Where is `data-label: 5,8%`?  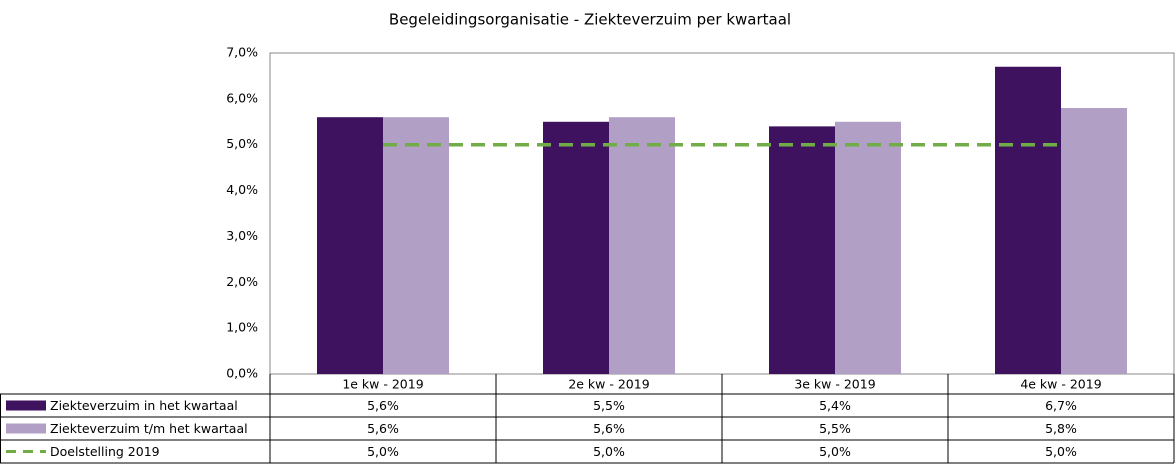
data-label: 5,8% is located at coordinates (1061, 428).